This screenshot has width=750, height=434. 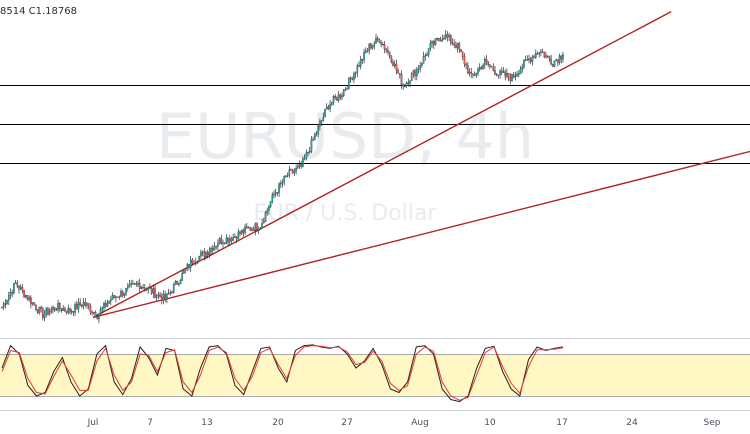 What do you see at coordinates (93, 423) in the screenshot?
I see `x-tick-label: Jul` at bounding box center [93, 423].